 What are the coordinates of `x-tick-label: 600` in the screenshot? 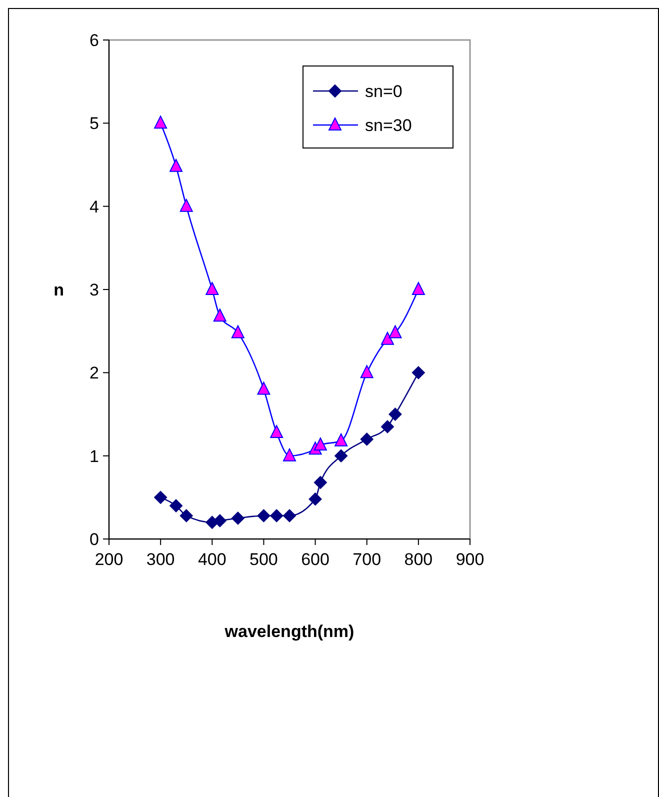 It's located at (315, 559).